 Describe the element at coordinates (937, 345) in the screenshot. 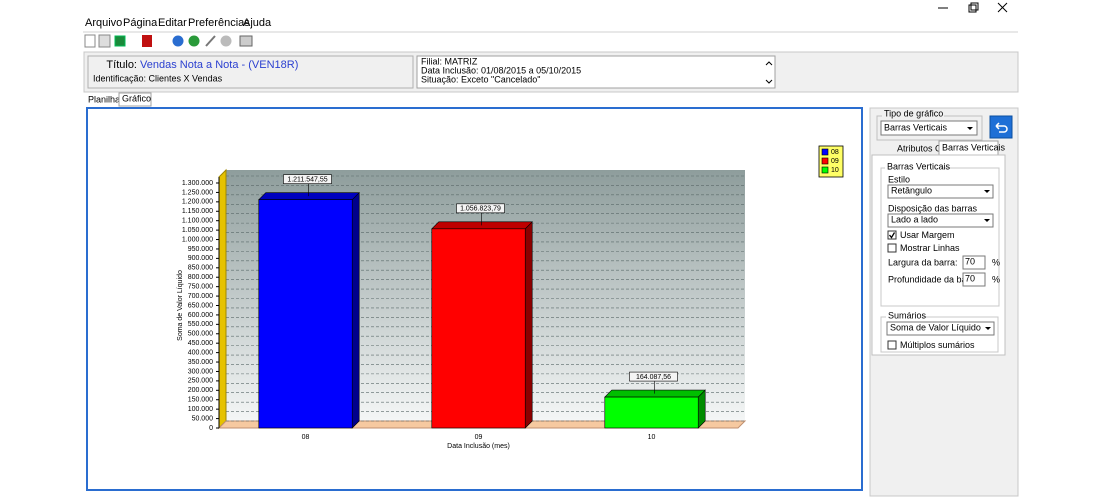

I see `checkbox-label: Múltiplos sumários` at that location.